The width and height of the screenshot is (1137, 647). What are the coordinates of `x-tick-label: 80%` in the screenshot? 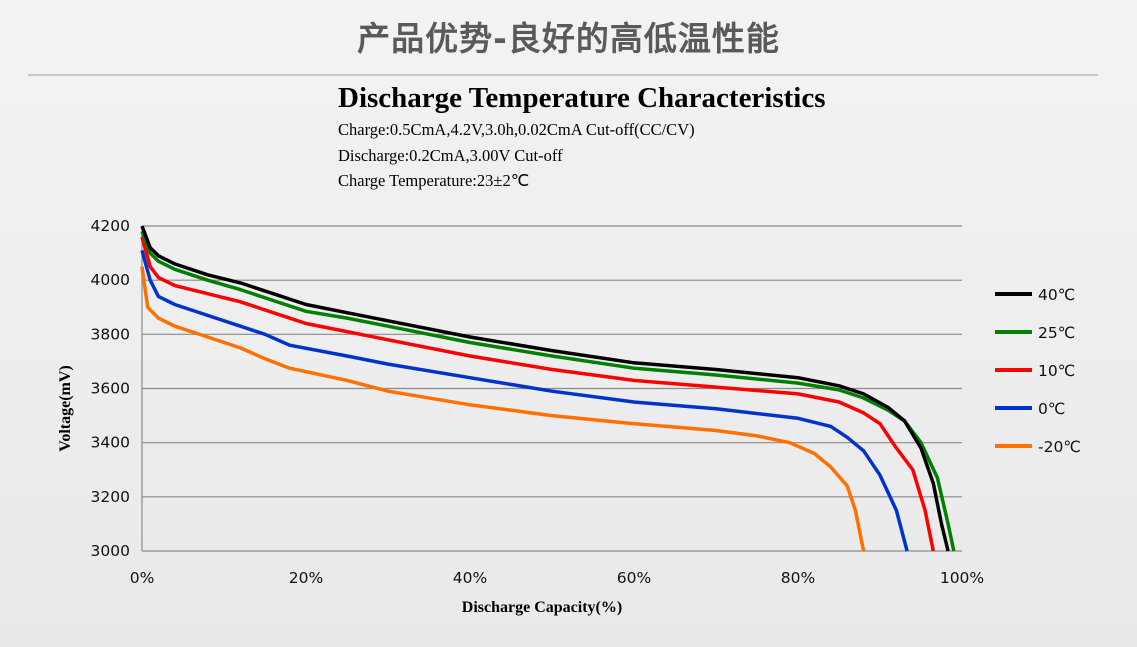 It's located at (798, 578).